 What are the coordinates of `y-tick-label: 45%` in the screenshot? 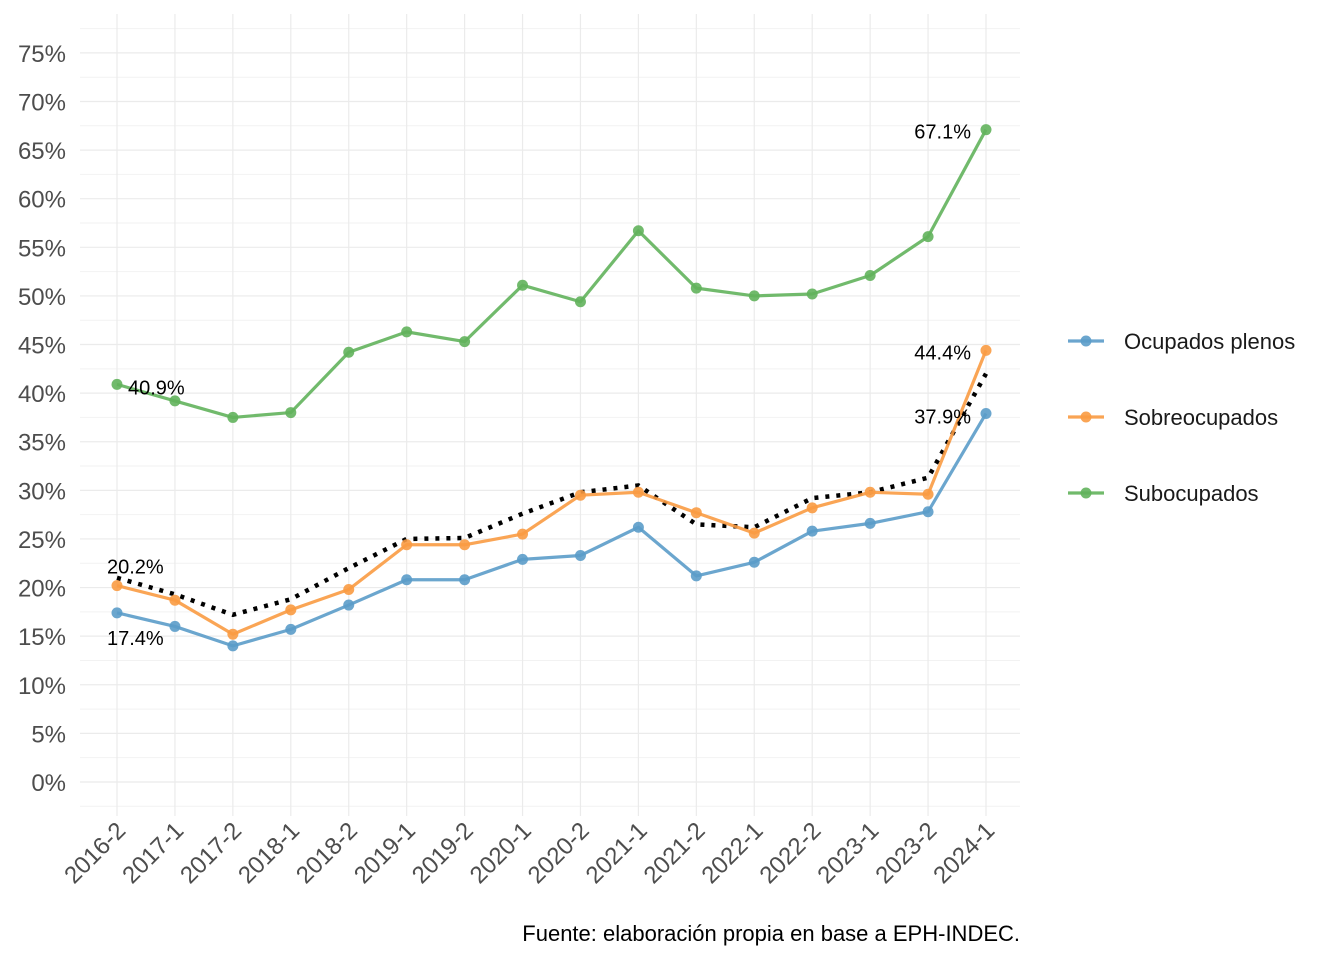 It's located at (42, 346).